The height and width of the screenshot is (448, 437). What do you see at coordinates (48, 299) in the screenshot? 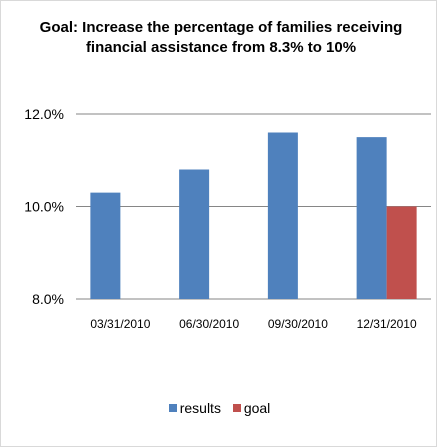
I see `y-tick-label: 8.0%` at bounding box center [48, 299].